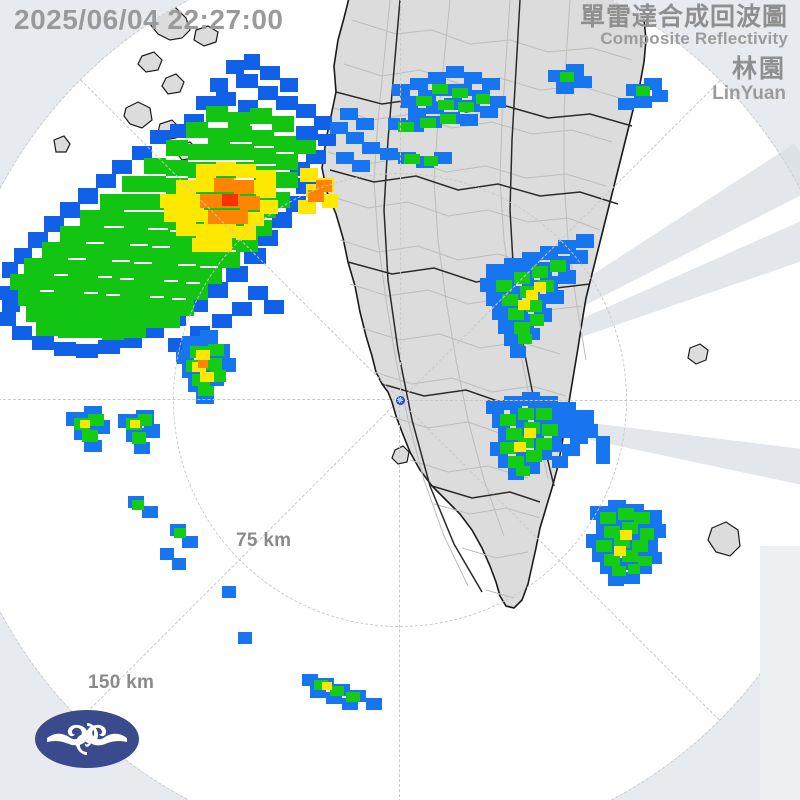 The image size is (800, 800). Describe the element at coordinates (121, 682) in the screenshot. I see `range-ring-label-150km: 150 km` at that location.